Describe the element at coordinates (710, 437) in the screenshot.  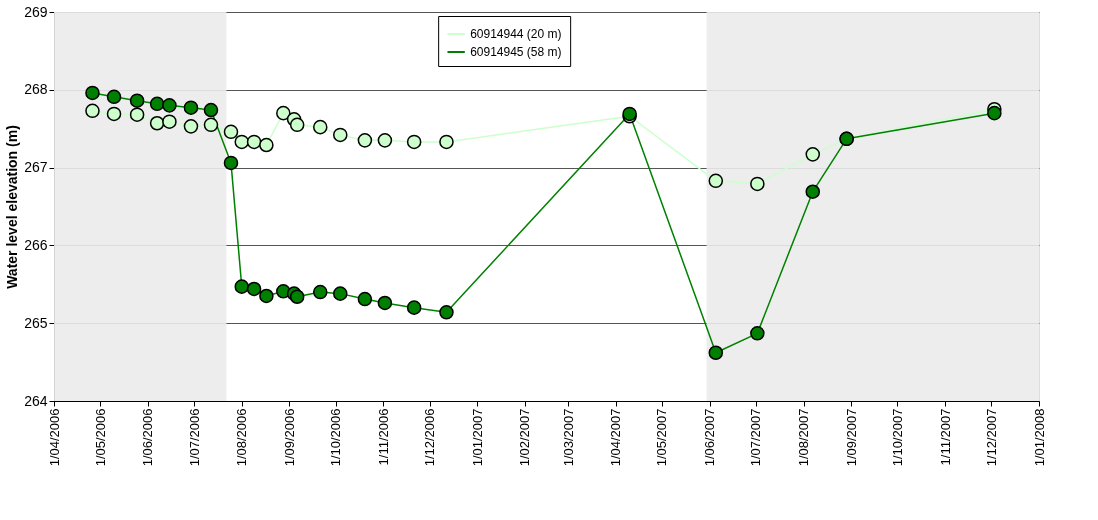
I see `x-tick-label: 1/06/2007` at that location.